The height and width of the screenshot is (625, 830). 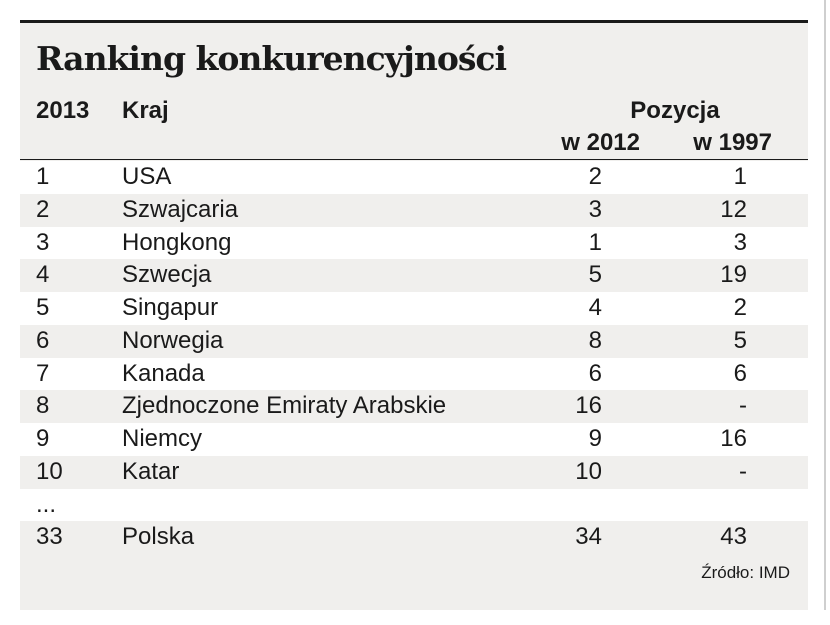 I want to click on position-2012-cell: 9, so click(x=595, y=438).